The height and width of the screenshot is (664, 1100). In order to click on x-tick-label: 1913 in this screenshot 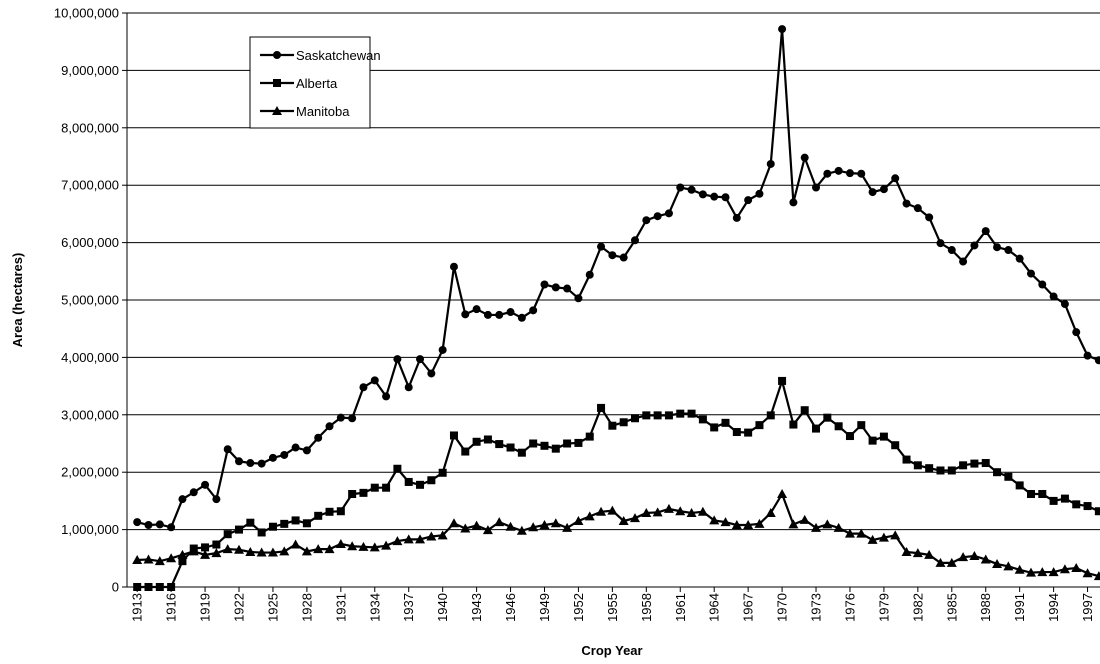, I will do `click(137, 607)`.